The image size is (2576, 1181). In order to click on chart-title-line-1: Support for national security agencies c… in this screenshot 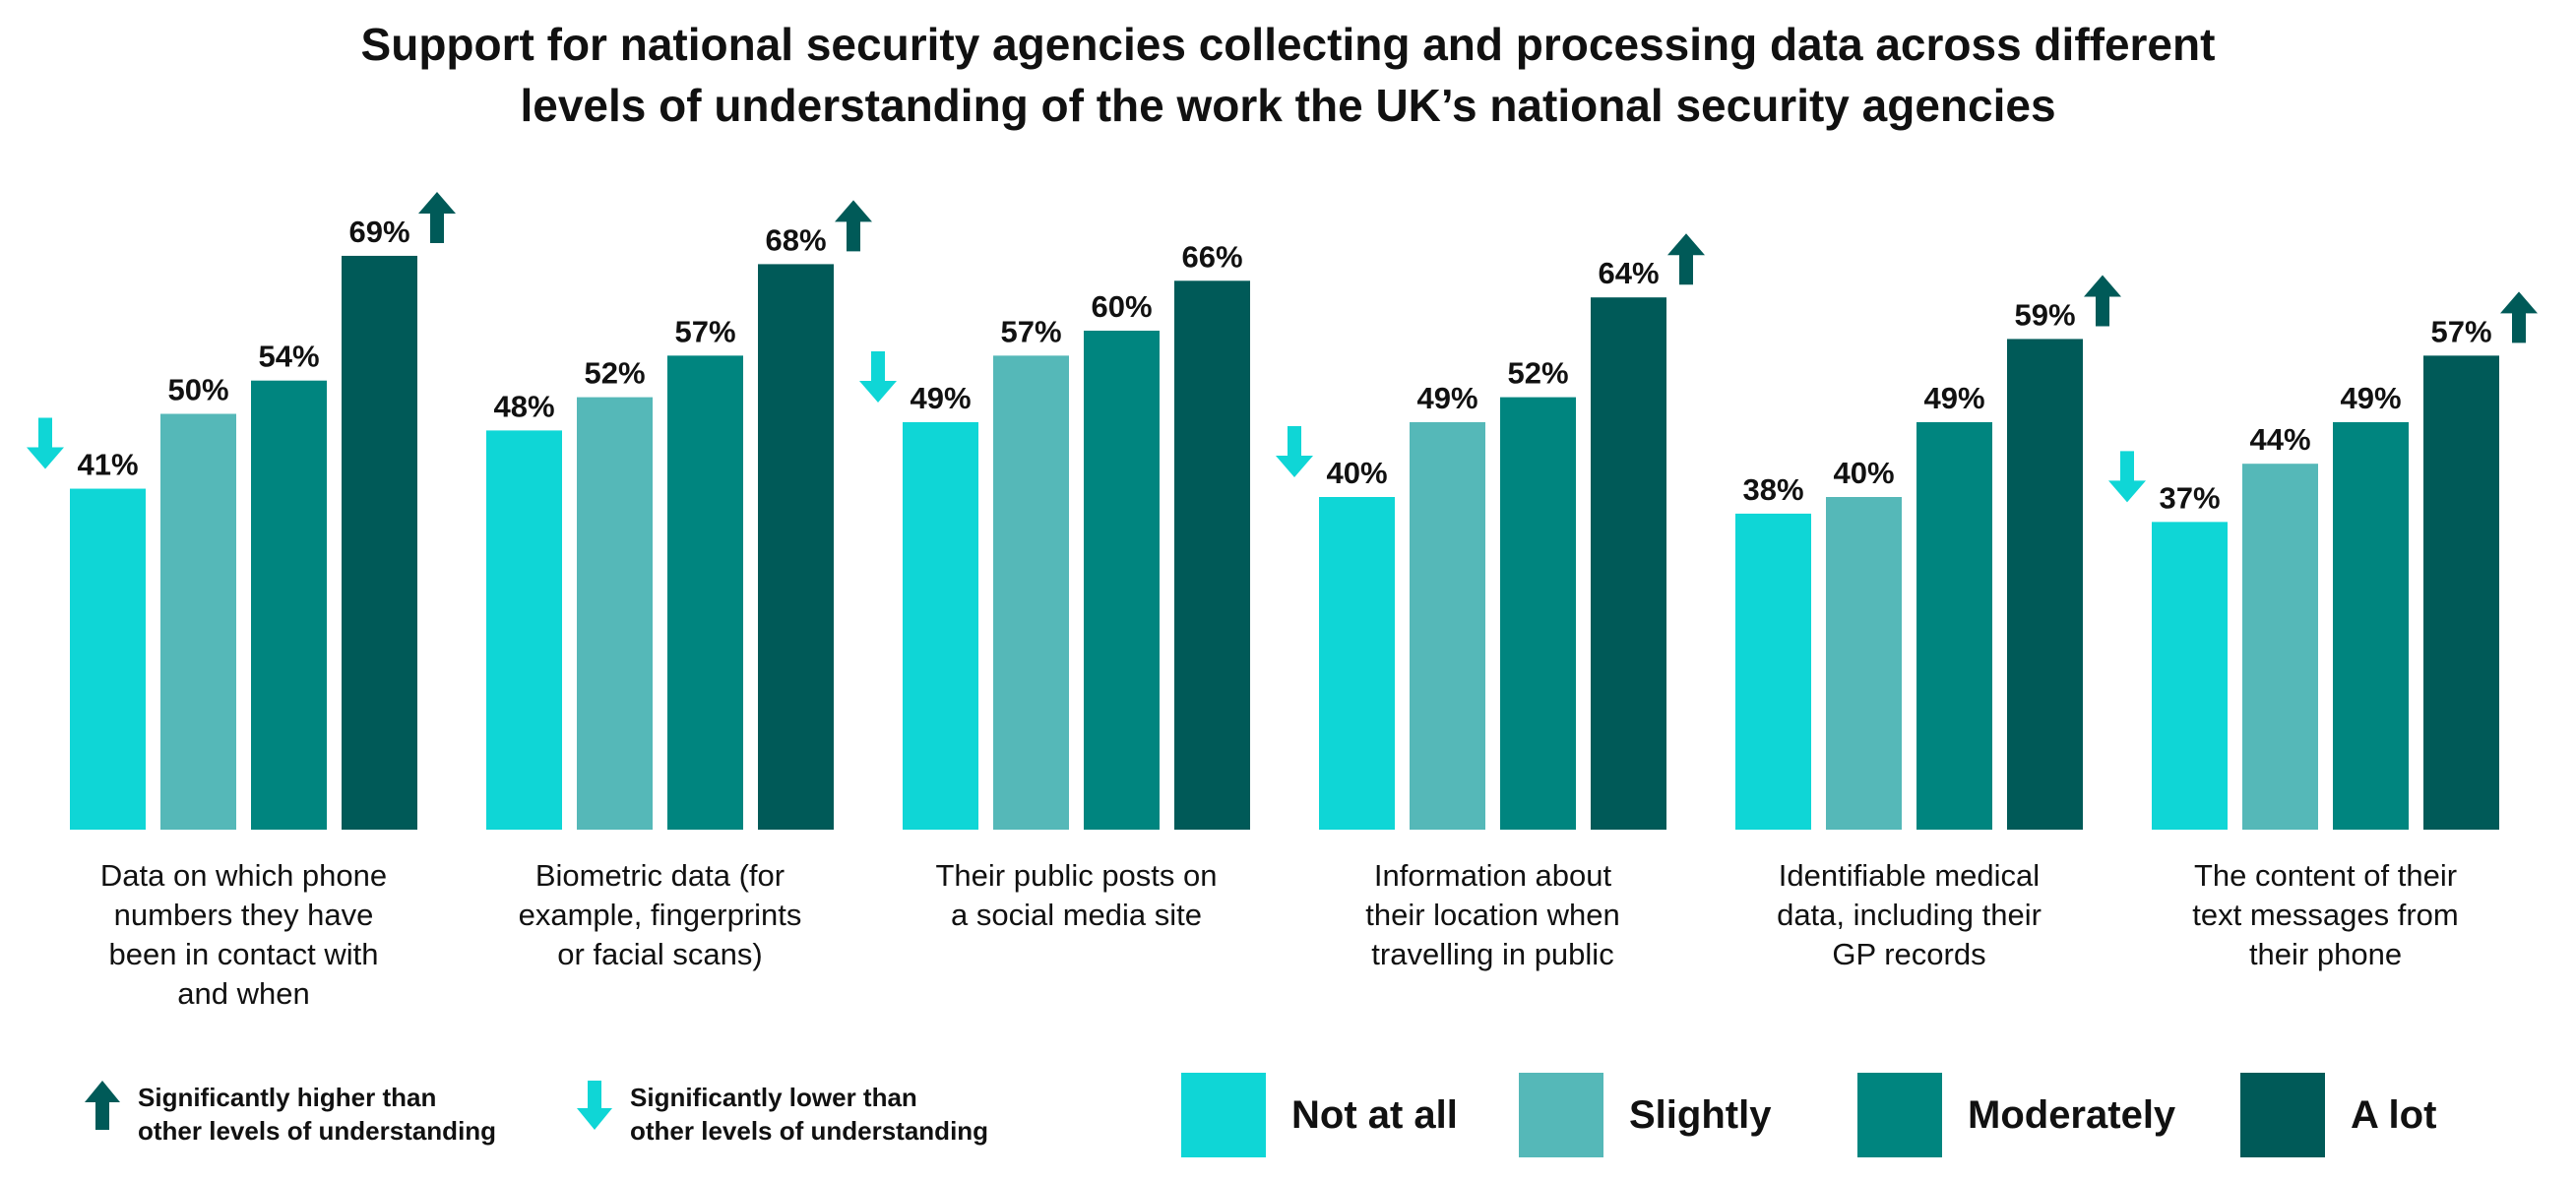, I will do `click(1288, 44)`.